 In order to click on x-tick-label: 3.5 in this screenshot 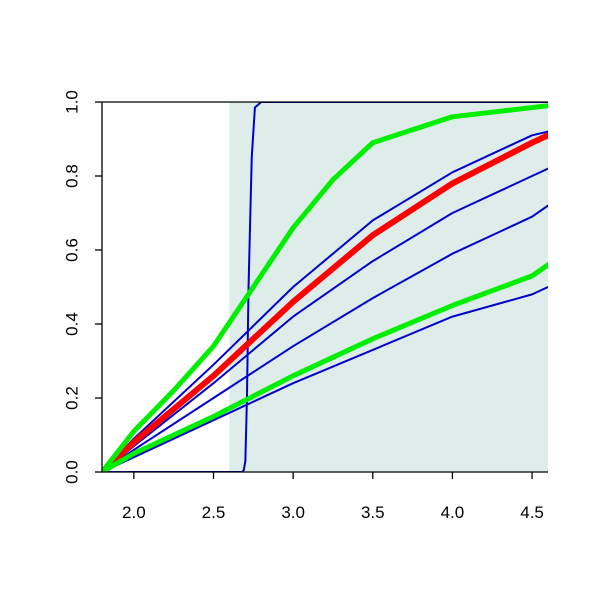, I will do `click(373, 512)`.